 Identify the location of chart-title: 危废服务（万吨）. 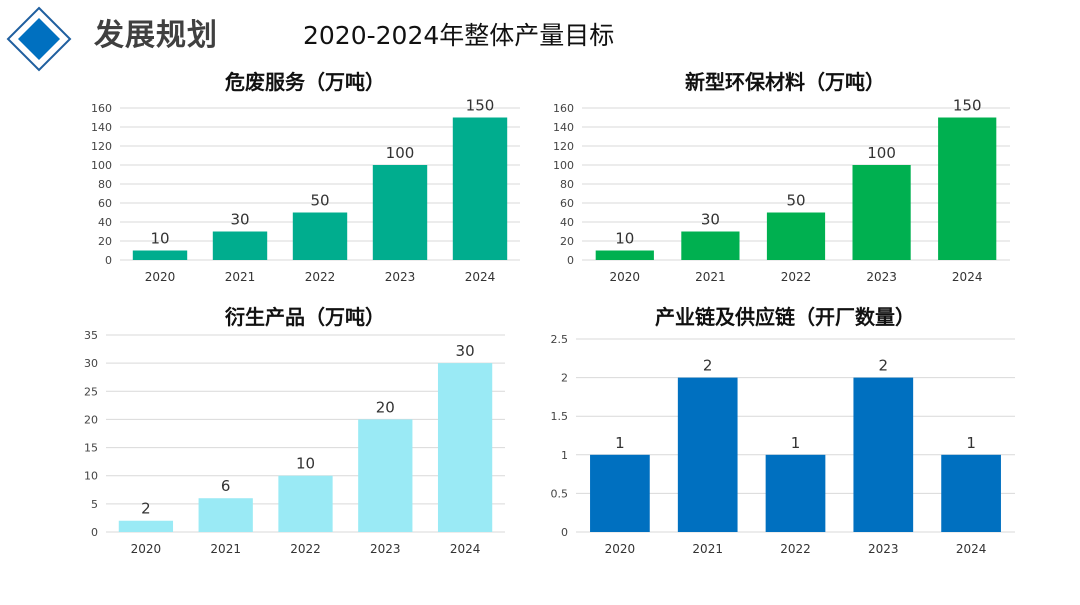
(305, 82).